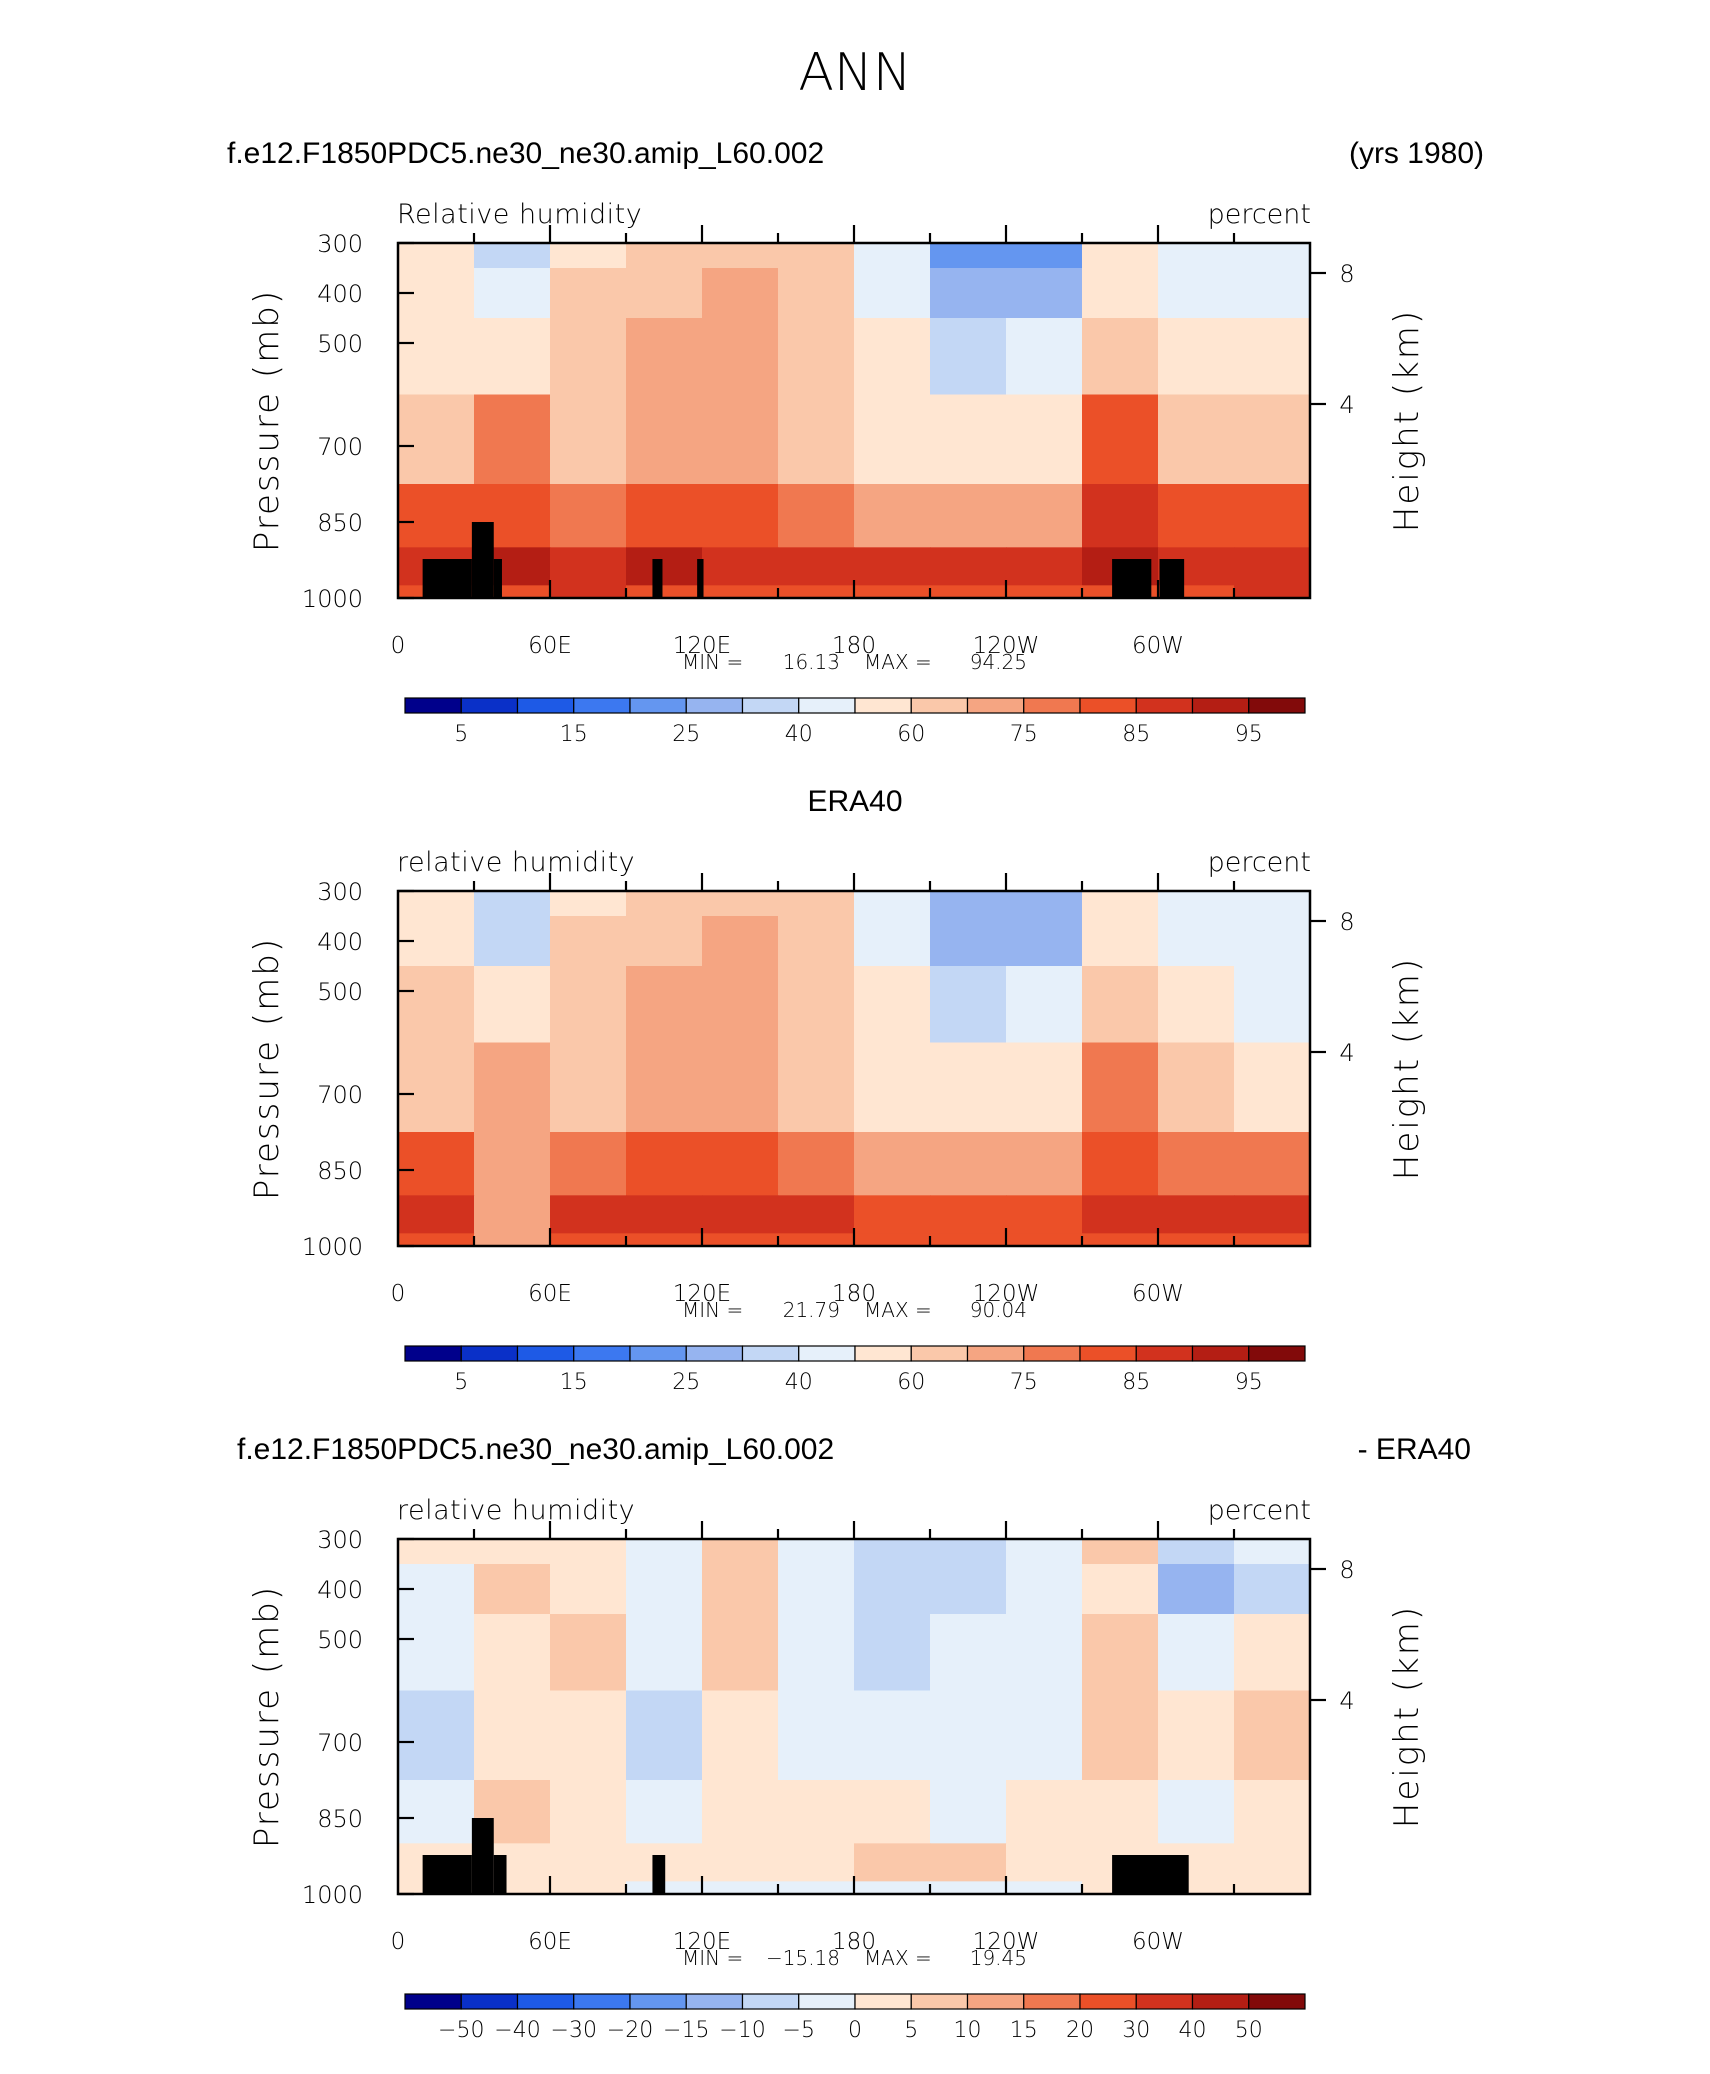  What do you see at coordinates (855, 2030) in the screenshot?
I see `colorbar-label: 0` at bounding box center [855, 2030].